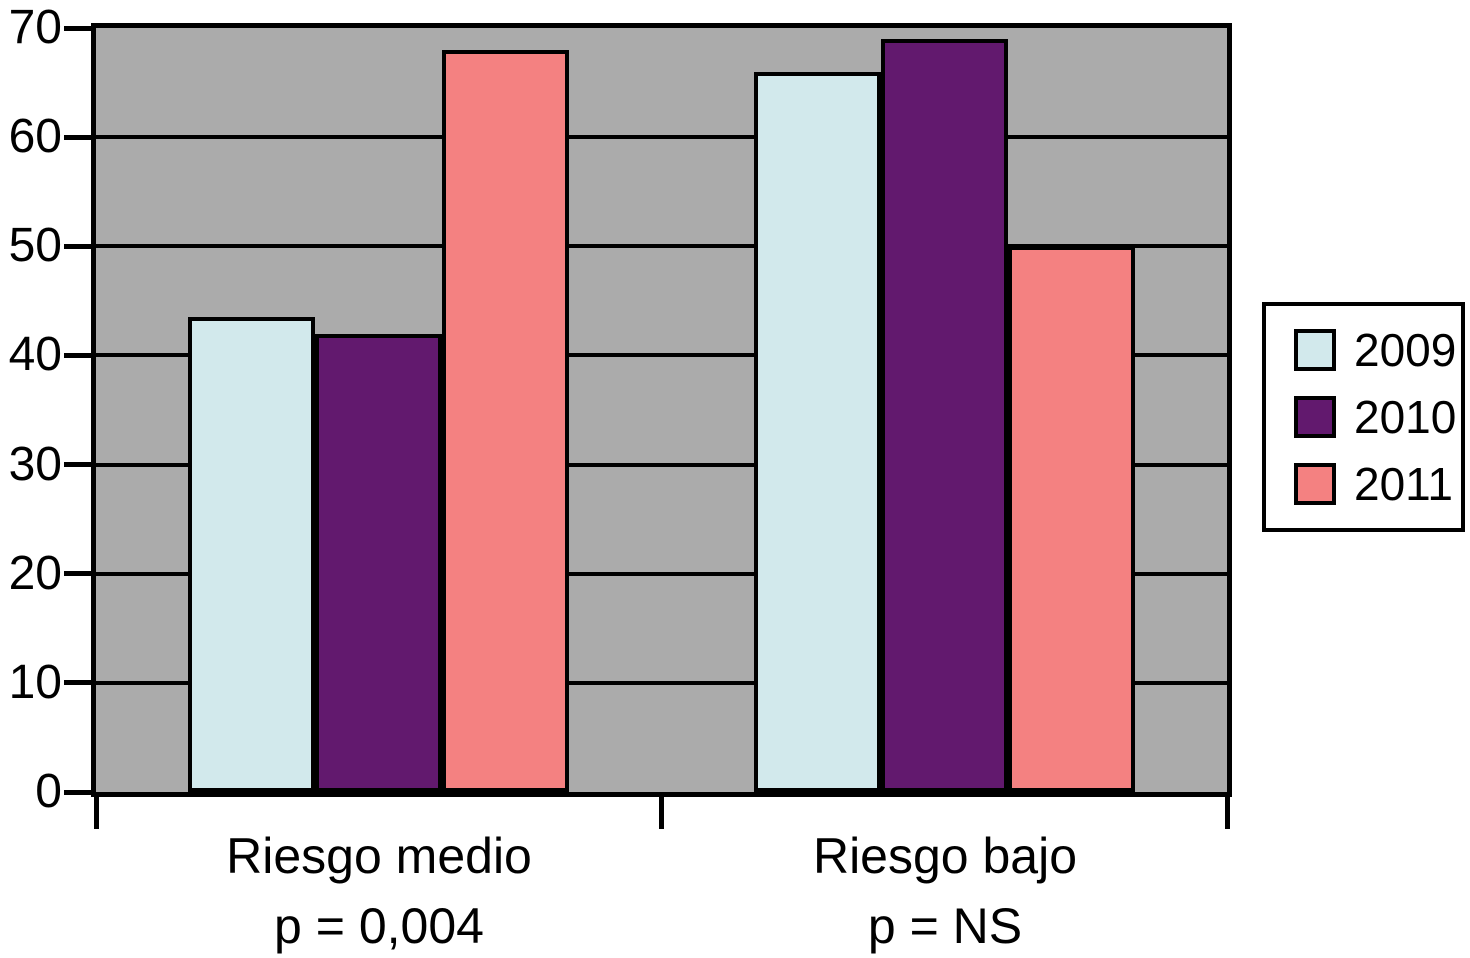 This screenshot has height=958, width=1470. I want to click on y-axis-tick-label-10: 10, so click(35, 682).